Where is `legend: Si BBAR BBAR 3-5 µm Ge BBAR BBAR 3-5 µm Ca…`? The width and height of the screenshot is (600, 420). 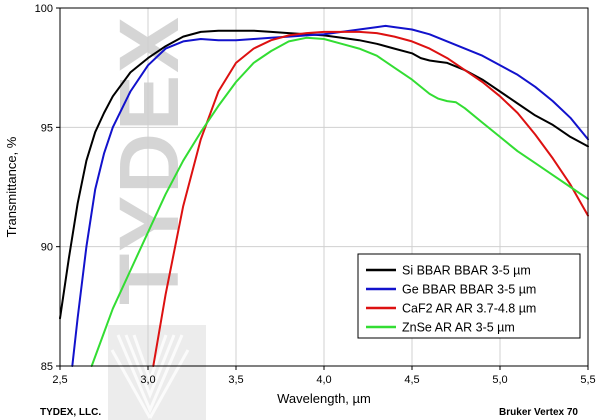
legend: Si BBAR BBAR 3-5 µm Ge BBAR BBAR 3-5 µm Ca… is located at coordinates (469, 296).